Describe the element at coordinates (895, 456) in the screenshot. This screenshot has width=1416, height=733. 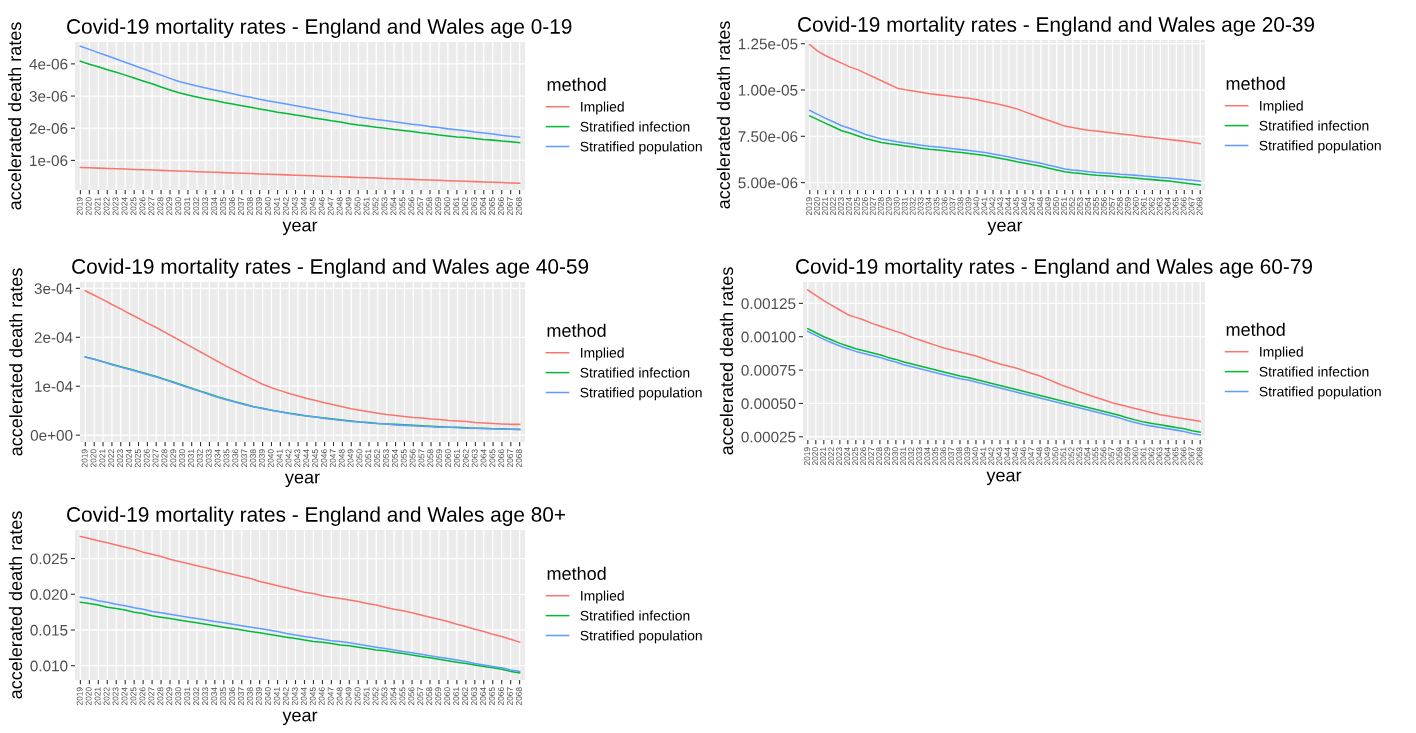
I see `x-tick-label: 2030` at that location.